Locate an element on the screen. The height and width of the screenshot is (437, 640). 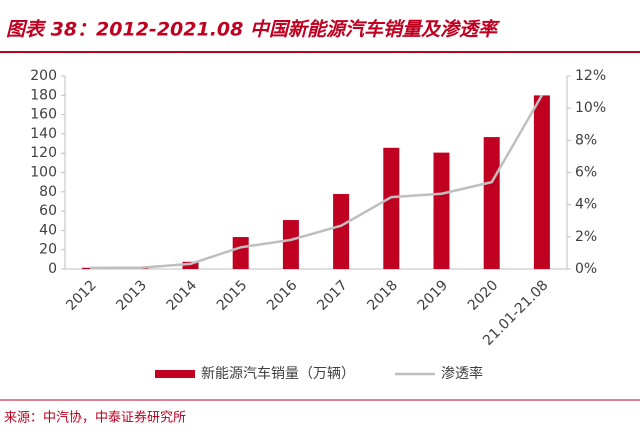
y-tick-label: 200 is located at coordinates (43, 76).